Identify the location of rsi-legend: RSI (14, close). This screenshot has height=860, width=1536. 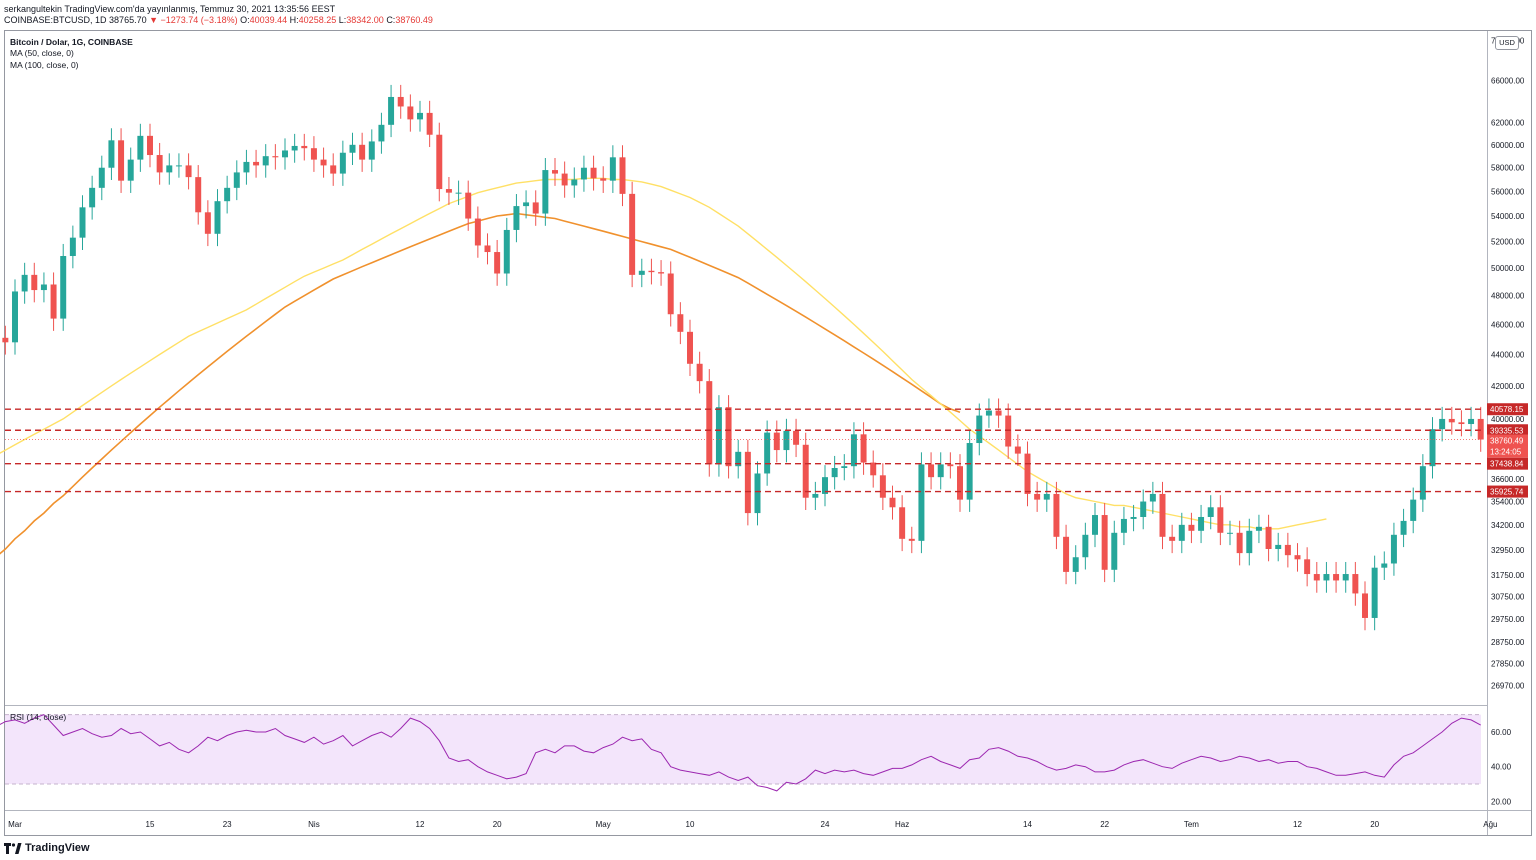
(38, 717).